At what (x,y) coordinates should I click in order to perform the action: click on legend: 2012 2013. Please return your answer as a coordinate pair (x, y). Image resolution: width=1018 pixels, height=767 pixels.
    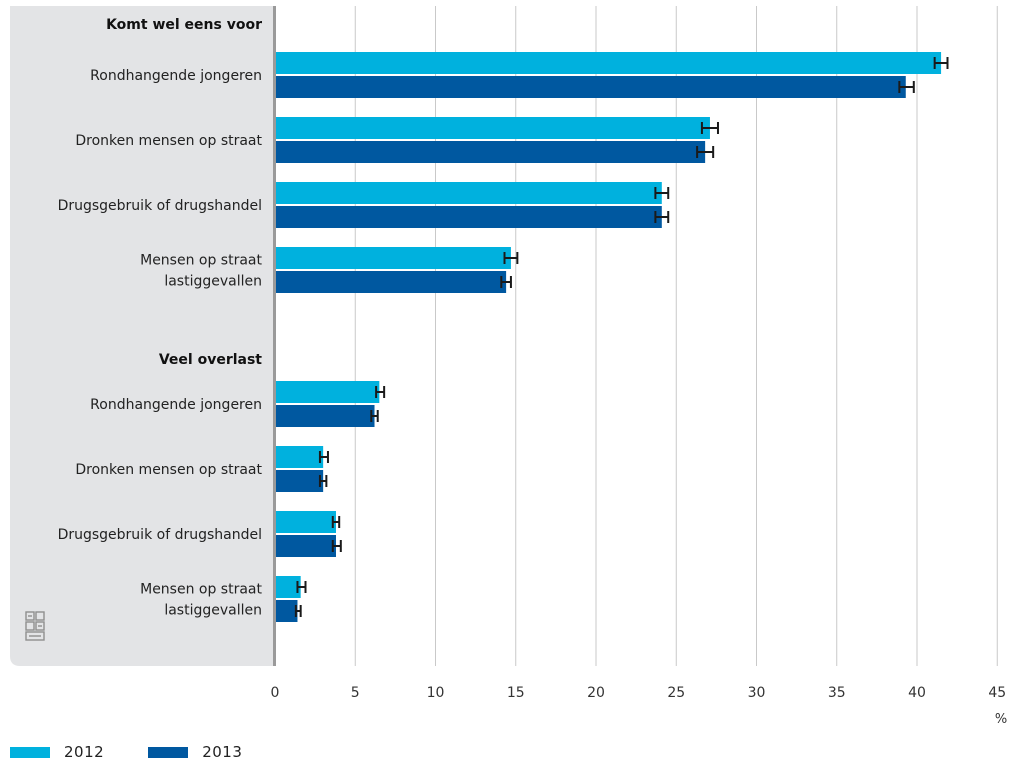
    Looking at the image, I should click on (148, 752).